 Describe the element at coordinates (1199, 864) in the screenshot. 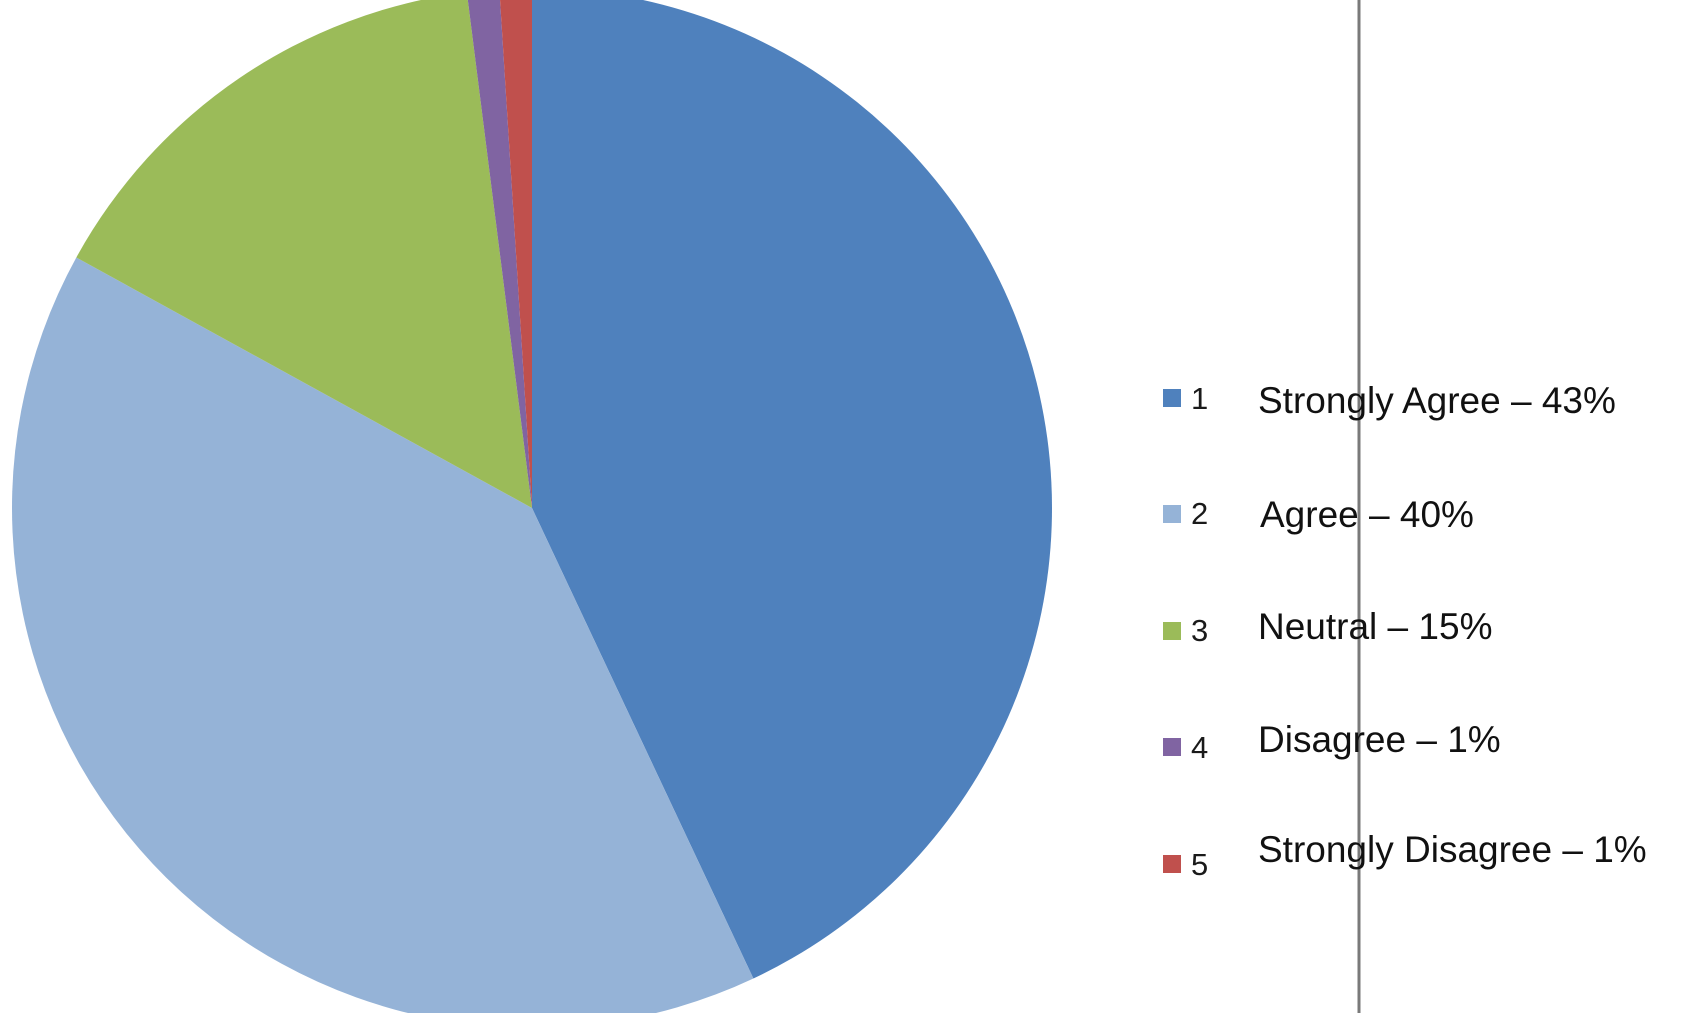

I see `legend-category-5: 5` at that location.